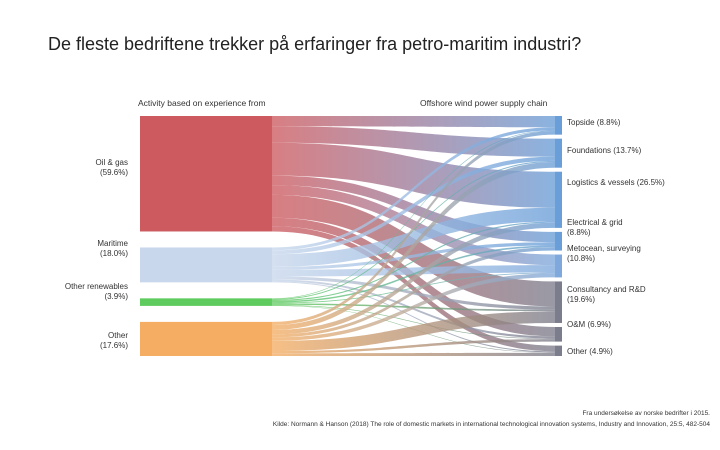 The width and height of the screenshot is (720, 450). What do you see at coordinates (96, 292) in the screenshot?
I see `source-label-renew: Other renewables (3.9%)` at bounding box center [96, 292].